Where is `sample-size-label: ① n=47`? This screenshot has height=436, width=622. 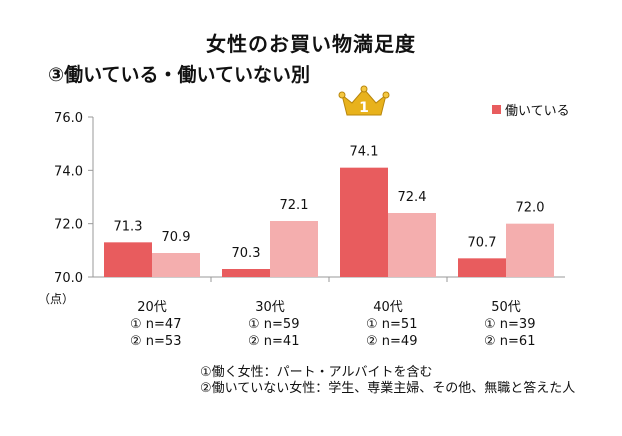
sample-size-label: ① n=47 is located at coordinates (155, 324).